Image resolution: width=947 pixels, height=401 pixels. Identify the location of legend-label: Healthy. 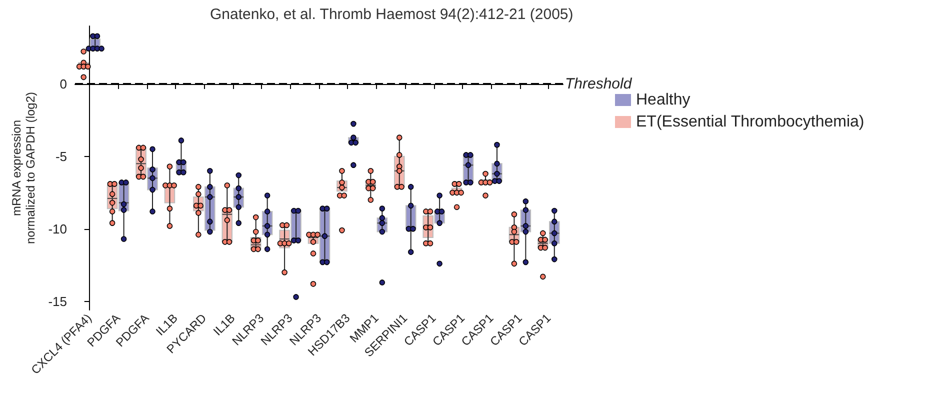
(663, 100).